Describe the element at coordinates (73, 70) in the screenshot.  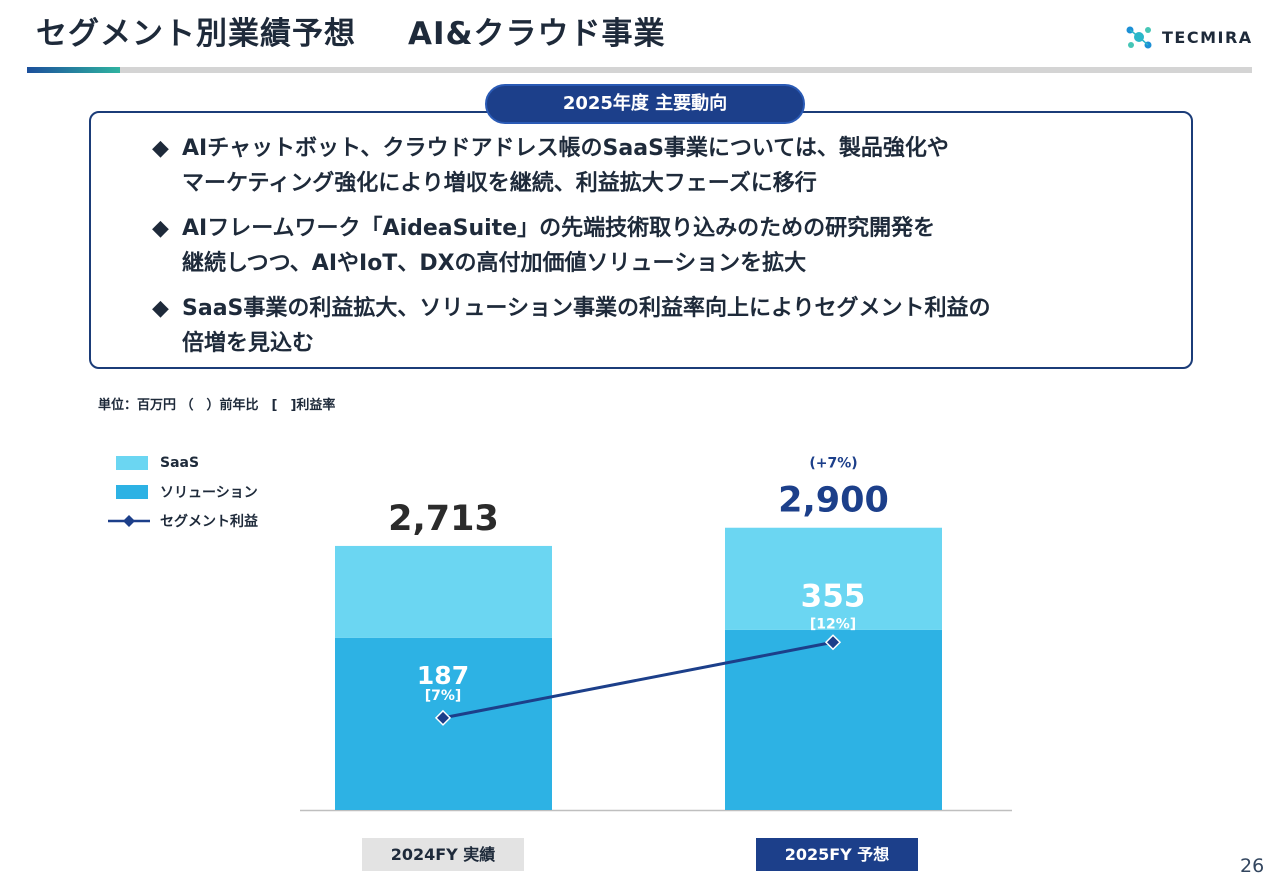
I see `header-divider-accent` at that location.